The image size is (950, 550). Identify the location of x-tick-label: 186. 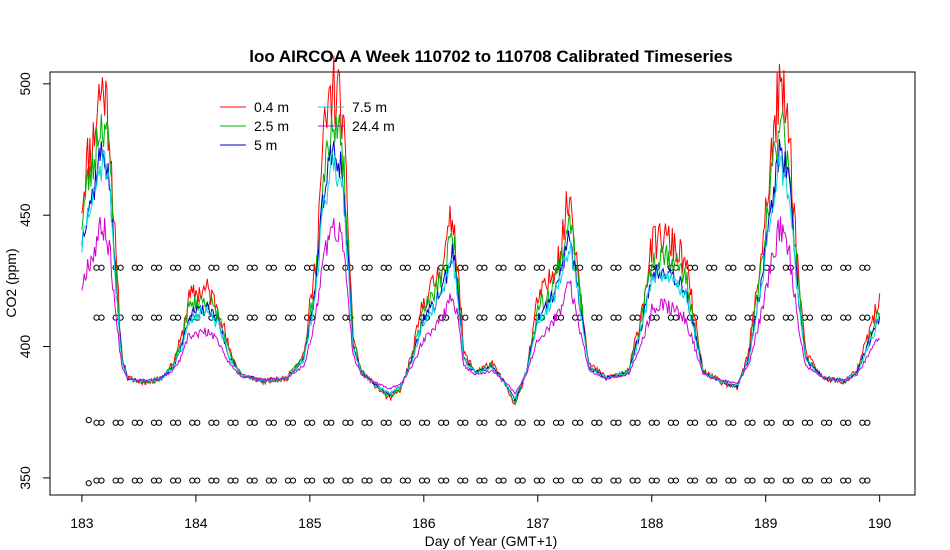
(424, 523).